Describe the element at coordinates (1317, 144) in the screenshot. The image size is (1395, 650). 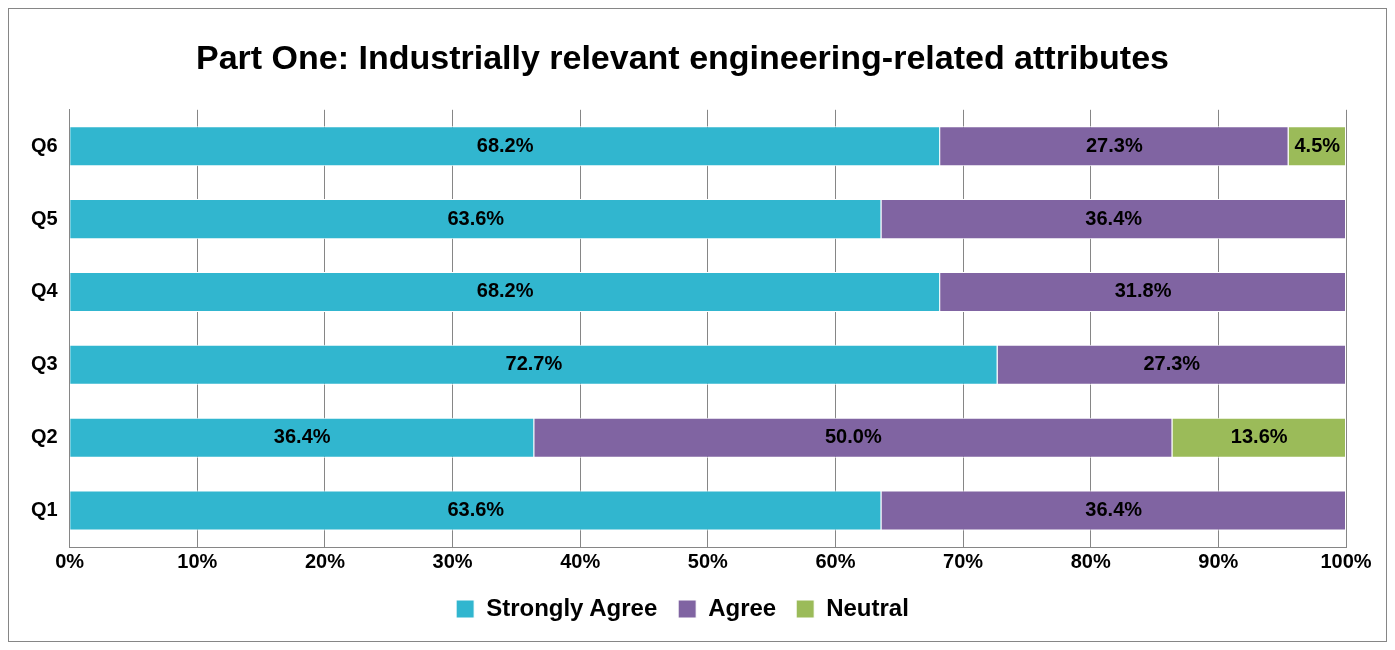
I see `data-label: 4.5%` at that location.